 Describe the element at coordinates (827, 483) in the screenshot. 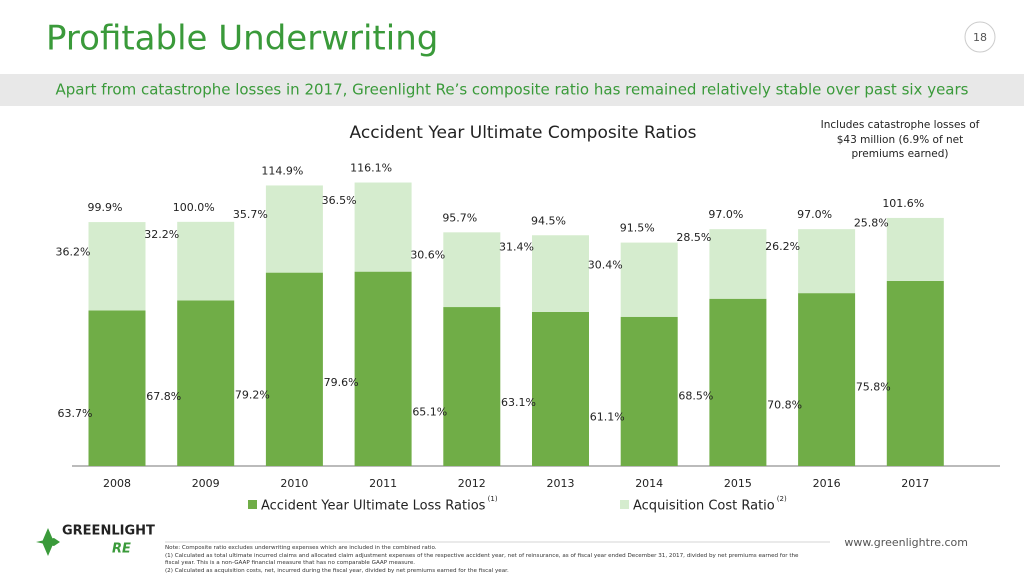

I see `x-tick-label: 2016` at that location.